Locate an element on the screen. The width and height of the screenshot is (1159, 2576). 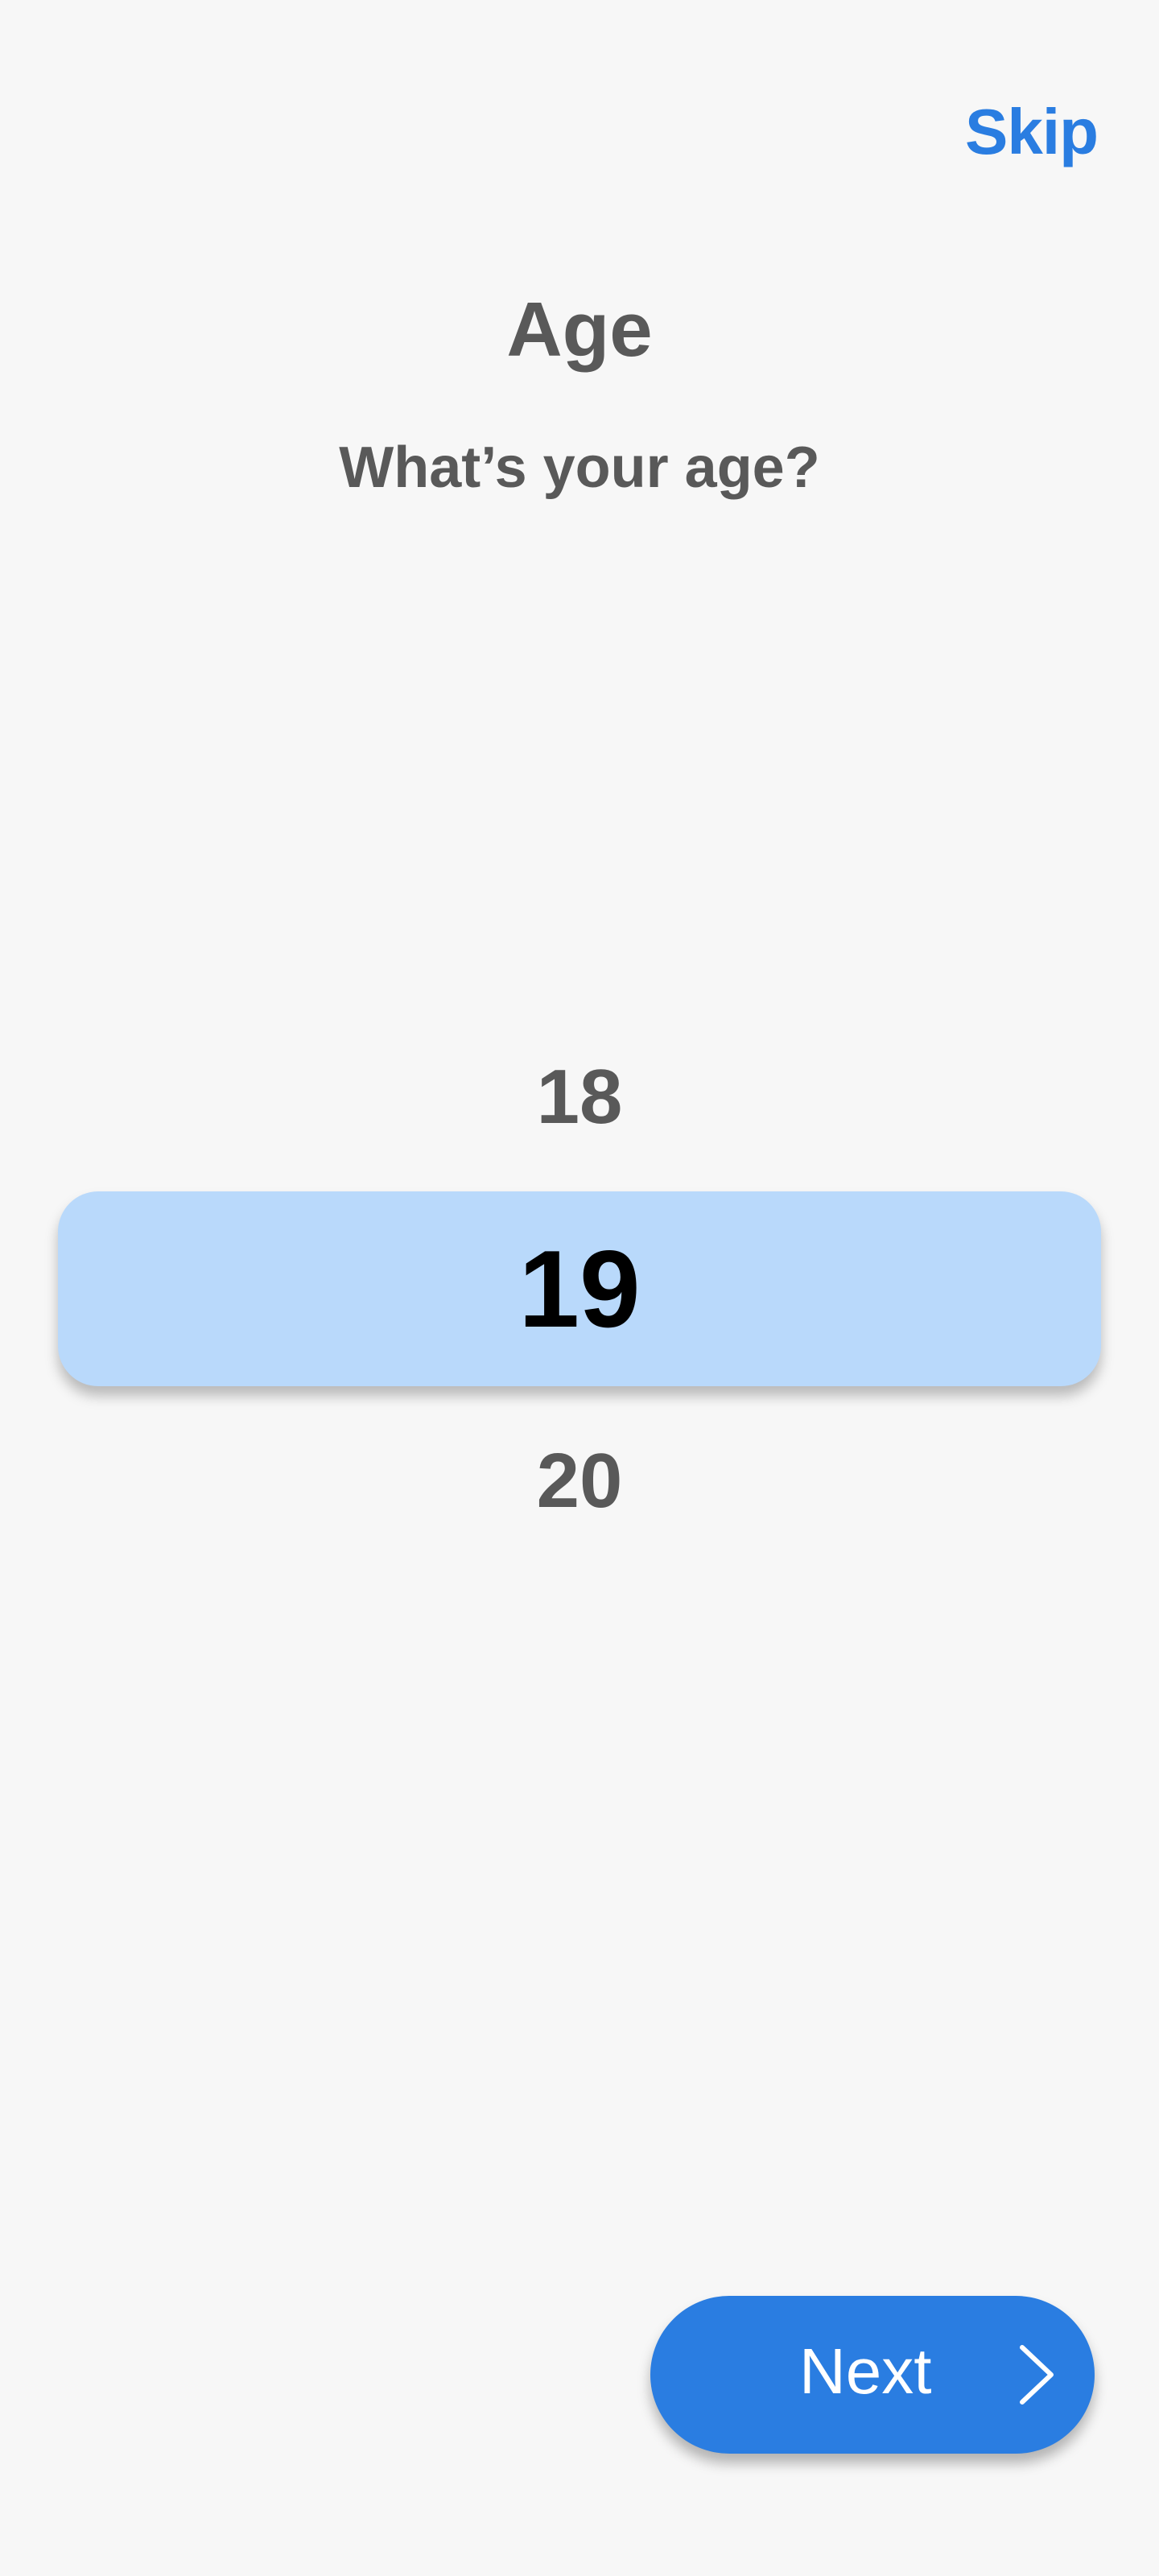
picker-selected-value: 19 is located at coordinates (579, 1289).